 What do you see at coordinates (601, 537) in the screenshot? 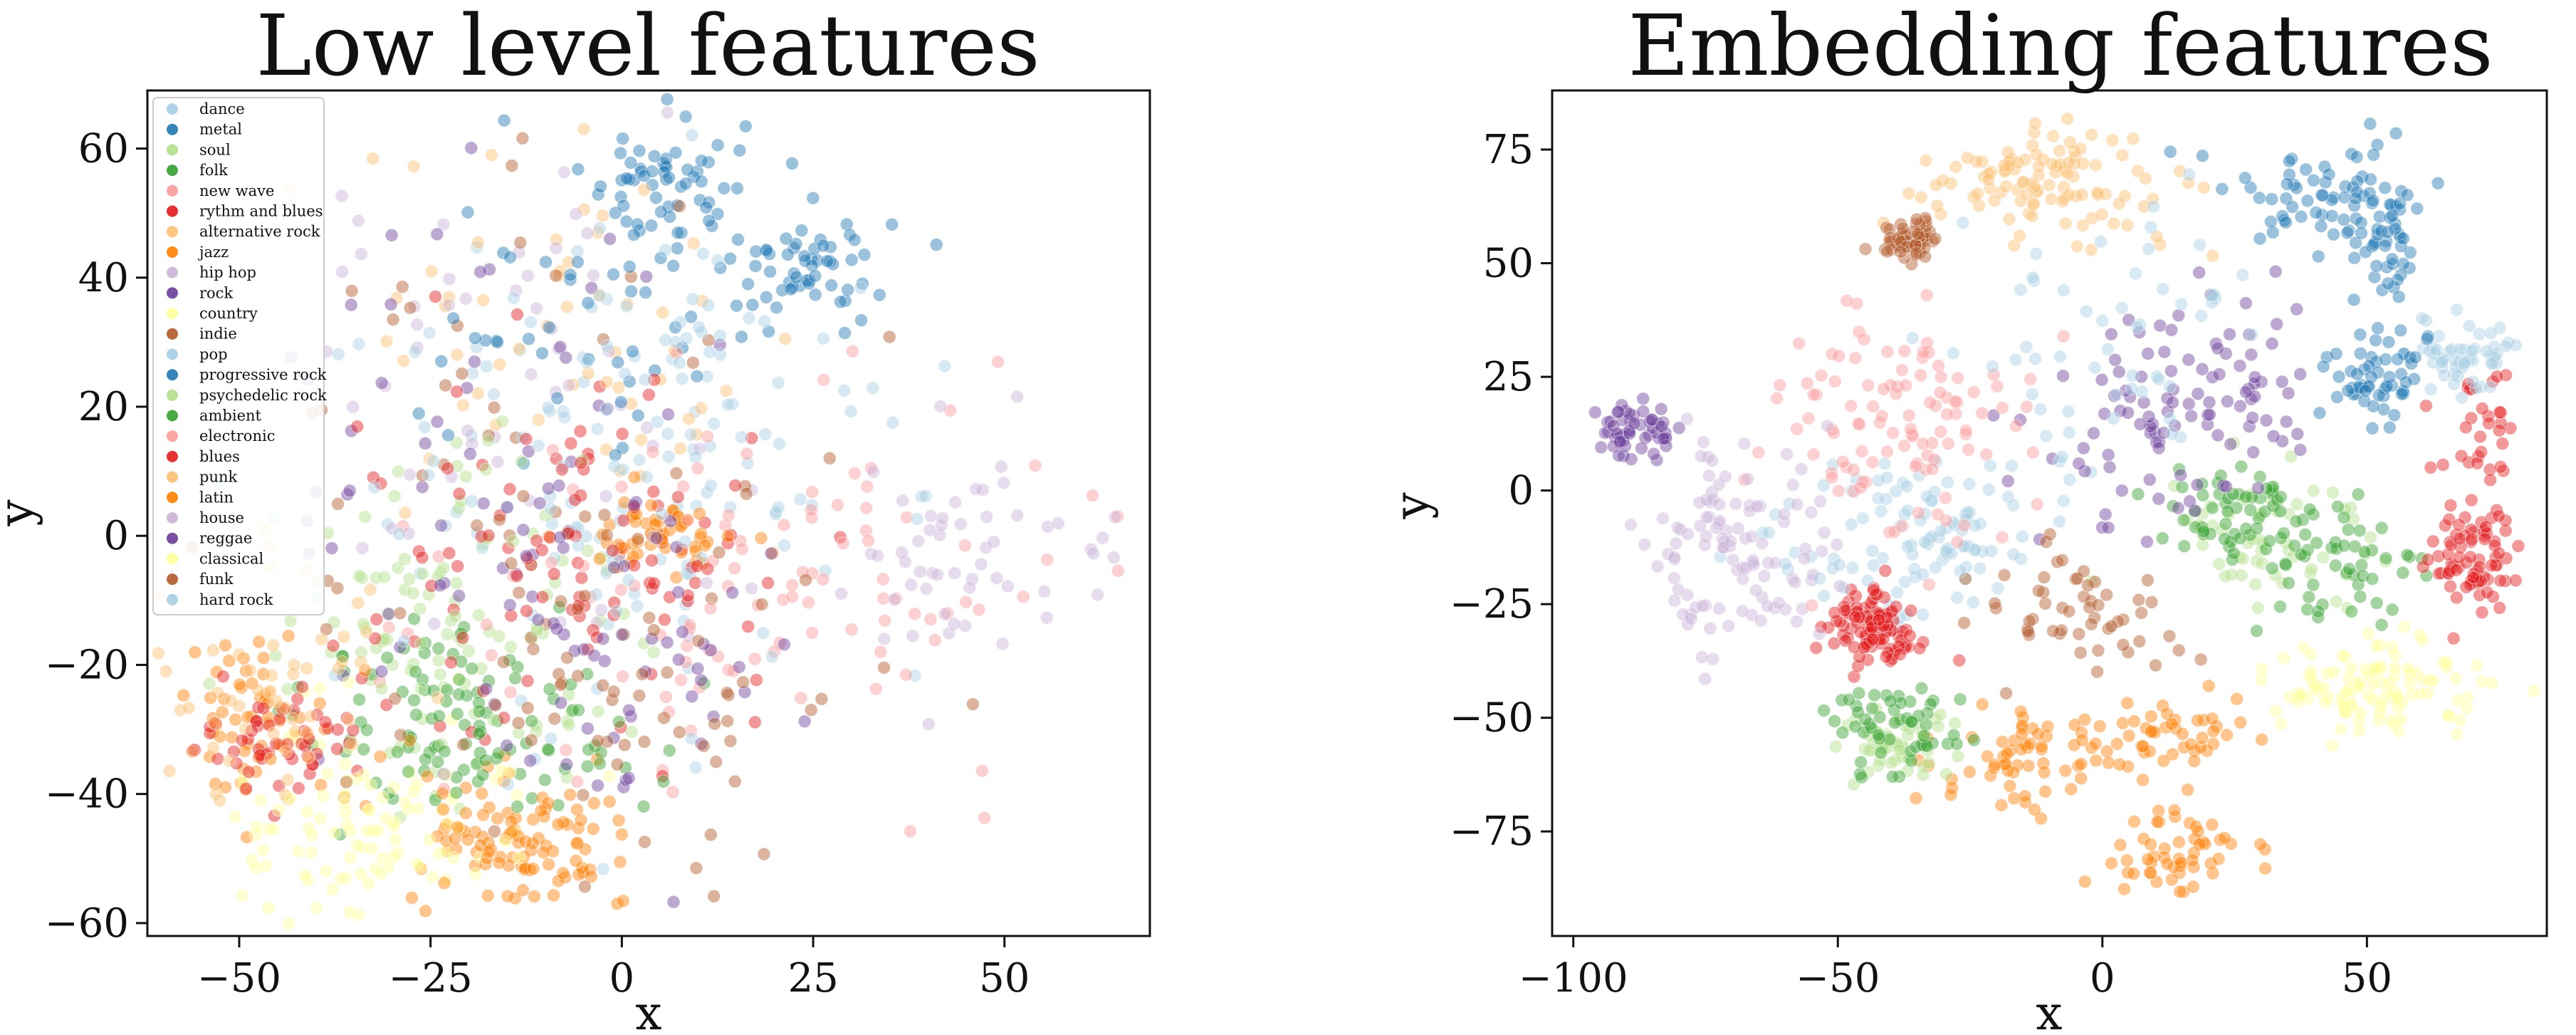
I see `series-rythm-and-blues` at bounding box center [601, 537].